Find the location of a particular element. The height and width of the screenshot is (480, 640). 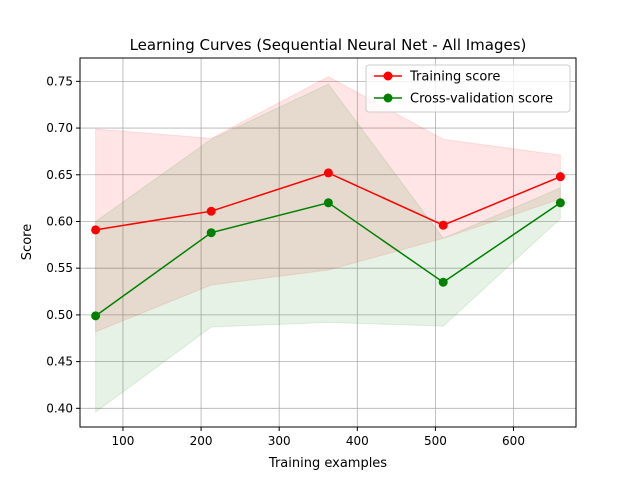

legend-training-marker is located at coordinates (388, 76).